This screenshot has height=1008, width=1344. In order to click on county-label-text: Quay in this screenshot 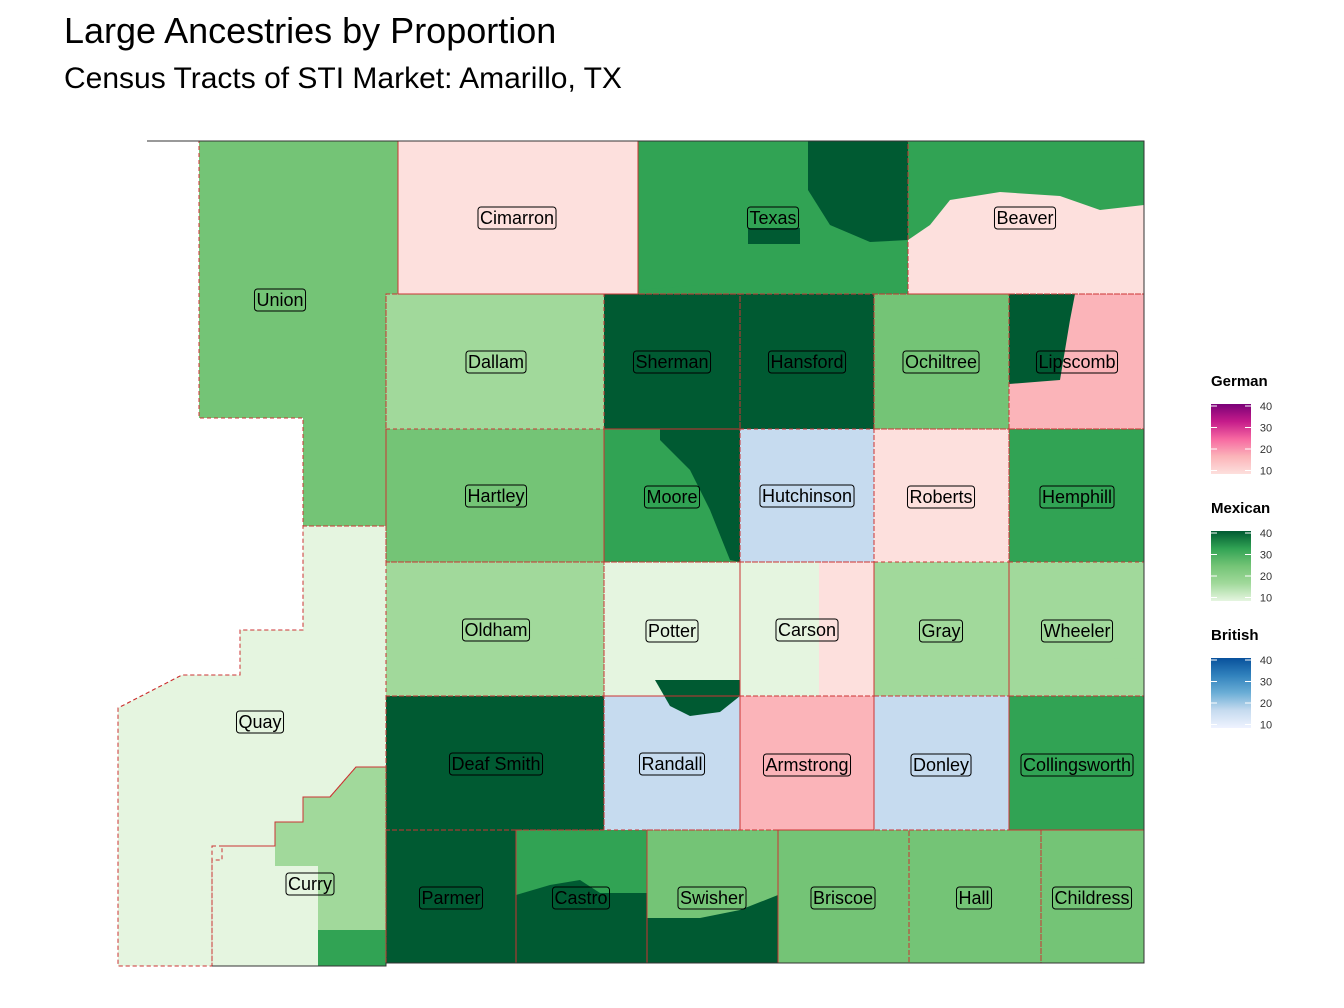, I will do `click(259, 722)`.